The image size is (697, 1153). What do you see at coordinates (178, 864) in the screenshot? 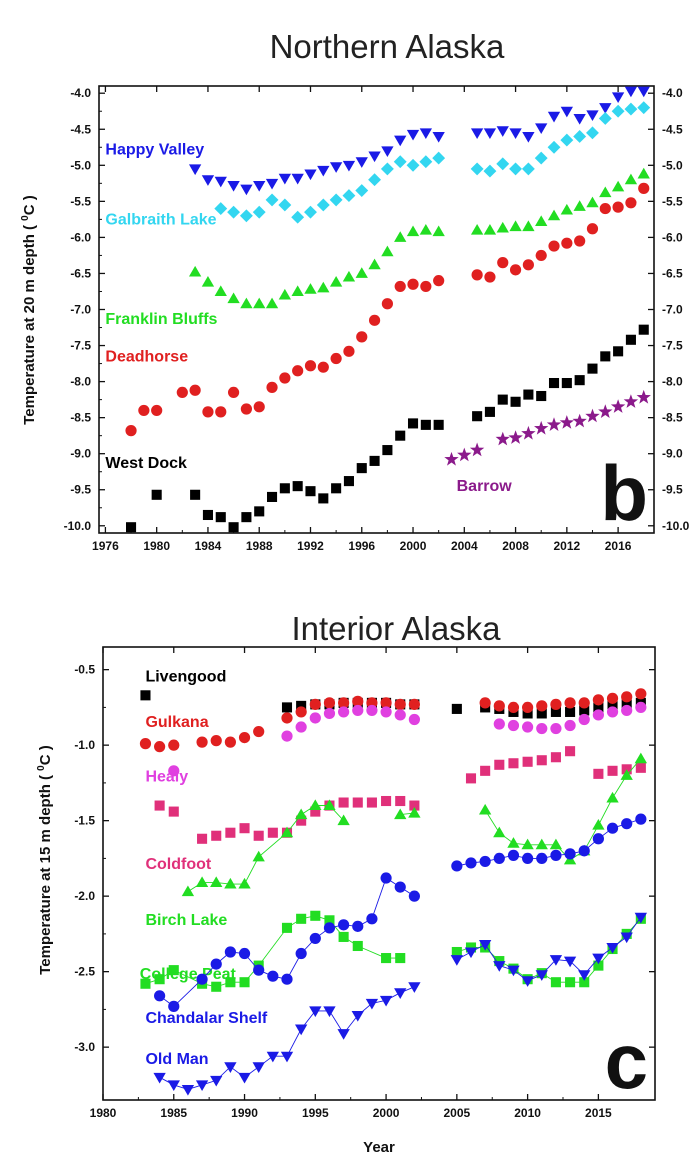
I see `series-label: Coldfoot` at bounding box center [178, 864].